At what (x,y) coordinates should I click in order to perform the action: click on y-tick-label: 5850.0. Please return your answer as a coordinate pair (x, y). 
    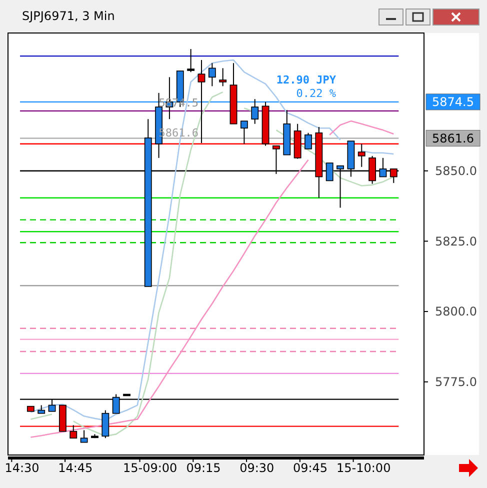
    Looking at the image, I should click on (456, 171).